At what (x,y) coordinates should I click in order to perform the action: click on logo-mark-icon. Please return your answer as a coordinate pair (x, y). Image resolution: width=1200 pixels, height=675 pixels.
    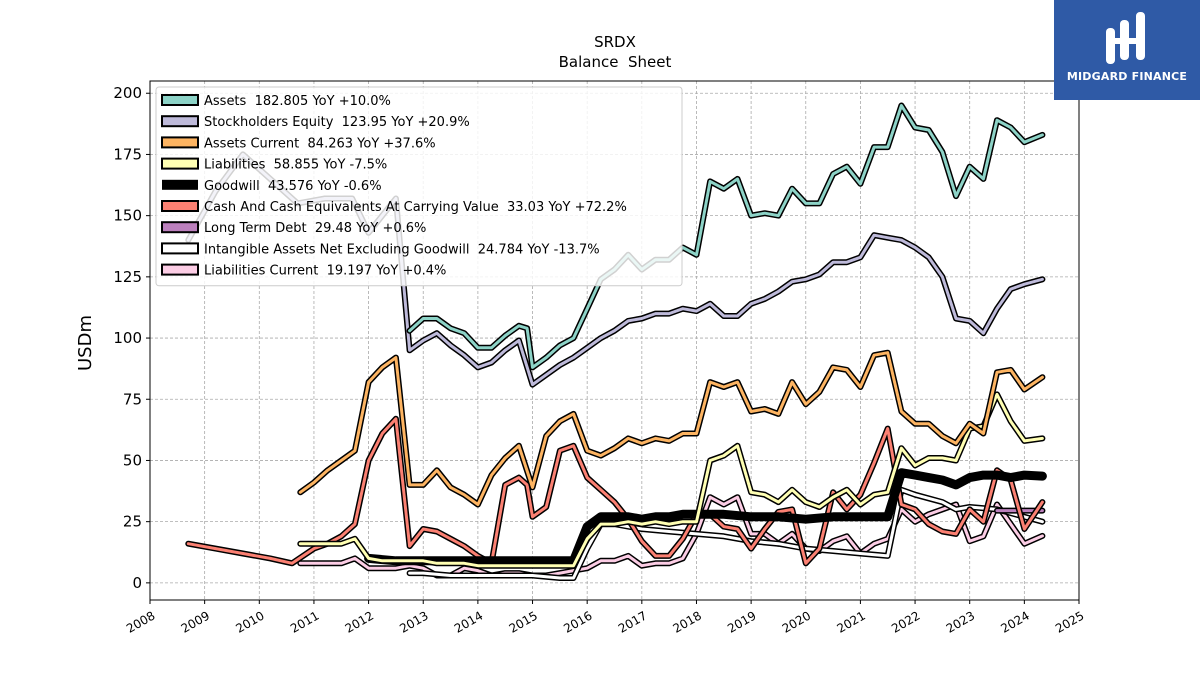
    Looking at the image, I should click on (1125, 38).